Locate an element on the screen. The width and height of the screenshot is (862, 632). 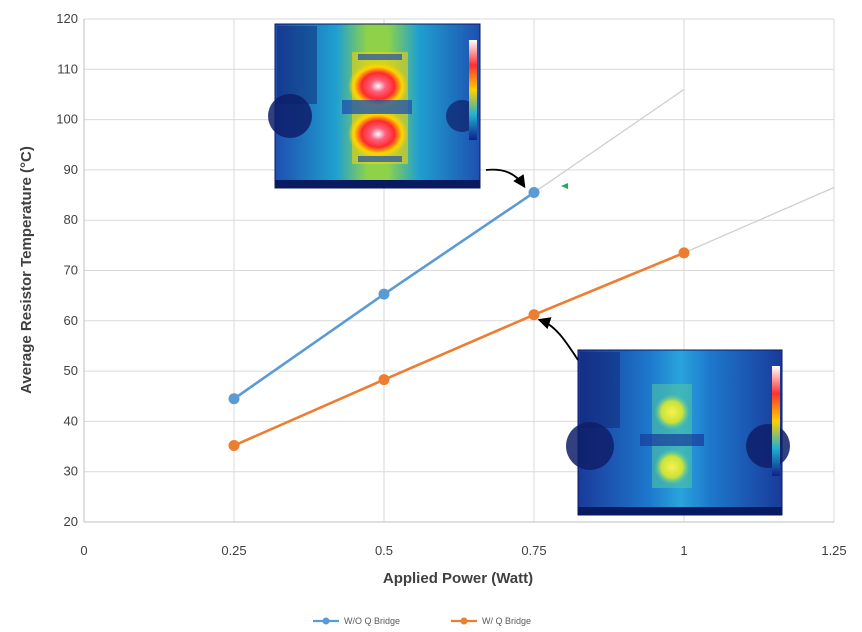
x-tick-label: 0.25 is located at coordinates (233, 550).